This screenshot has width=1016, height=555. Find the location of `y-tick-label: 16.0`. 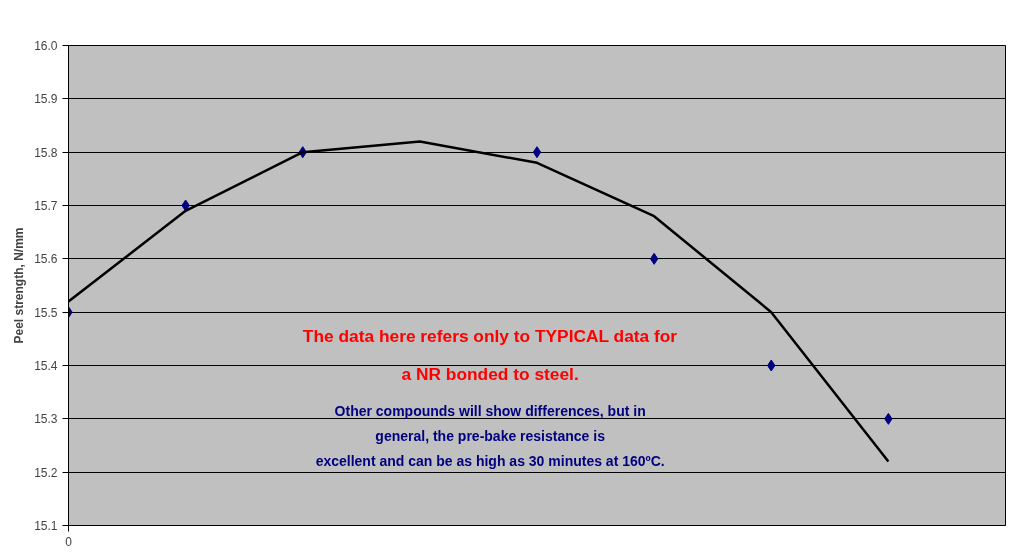

y-tick-label: 16.0 is located at coordinates (46, 46).